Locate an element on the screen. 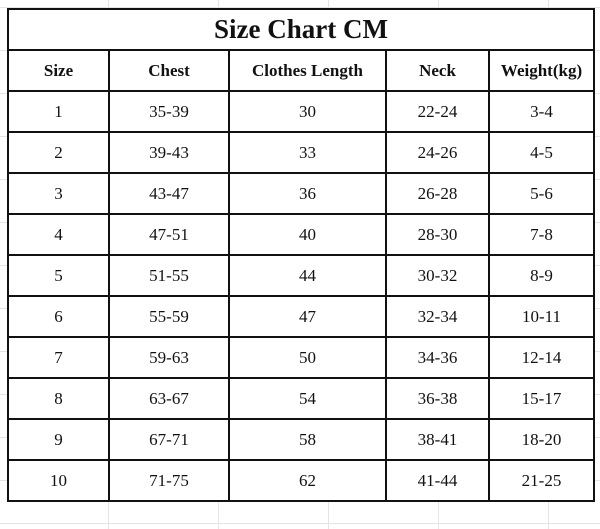  table-cell: 55-59 is located at coordinates (169, 316).